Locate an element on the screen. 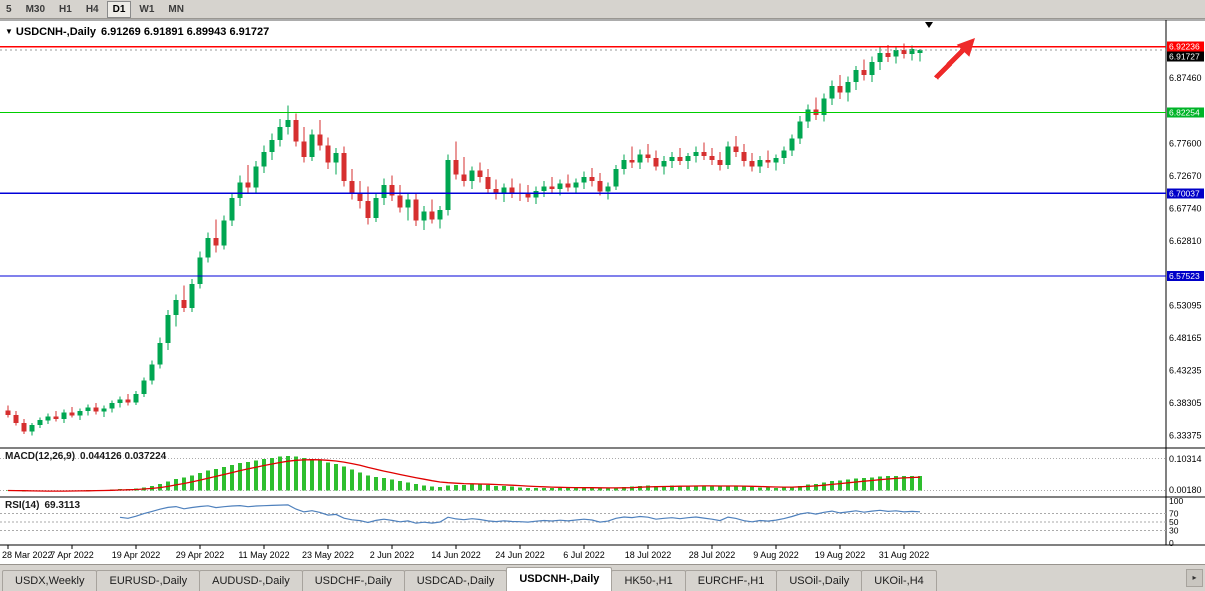 The image size is (1205, 591). macd-axis-label: 0.10314 is located at coordinates (1185, 459).